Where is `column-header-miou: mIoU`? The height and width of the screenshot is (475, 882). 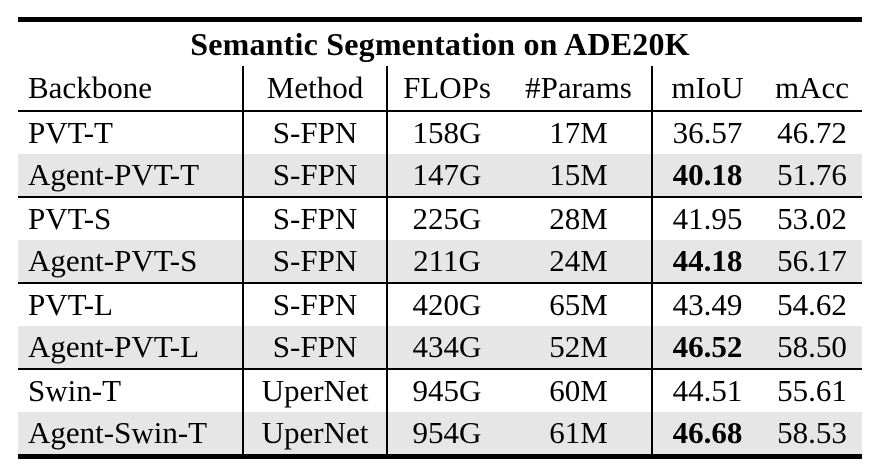
column-header-miou: mIoU is located at coordinates (706, 88).